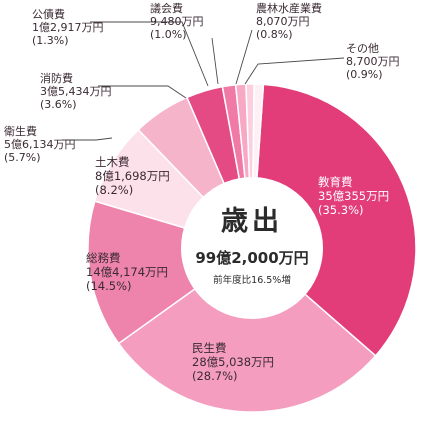 This screenshot has width=435, height=427. Describe the element at coordinates (364, 74) in the screenshot. I see `slice-label-pct_text-9: (0.9%)` at that location.